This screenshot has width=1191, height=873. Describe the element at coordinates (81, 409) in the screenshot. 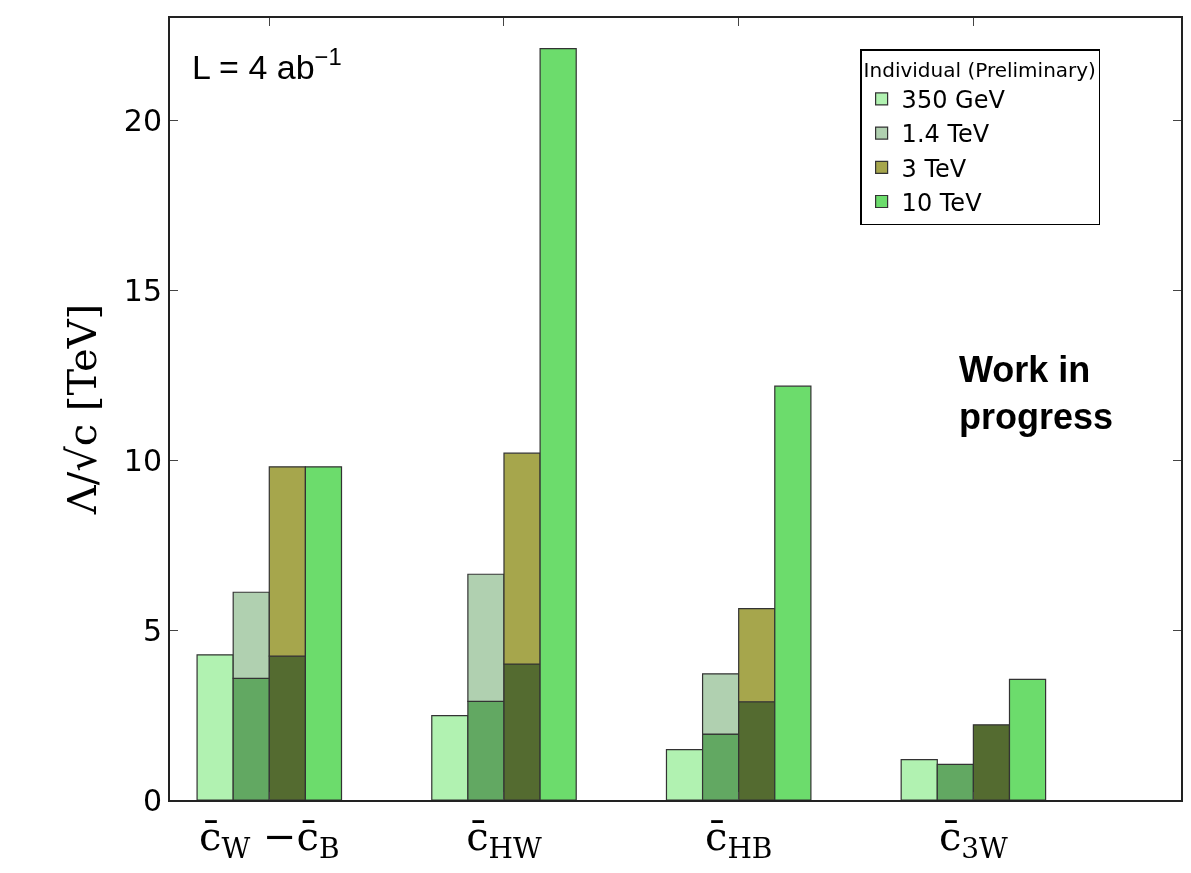

I see `y-axis-title: Λ/√c [TeV]` at that location.